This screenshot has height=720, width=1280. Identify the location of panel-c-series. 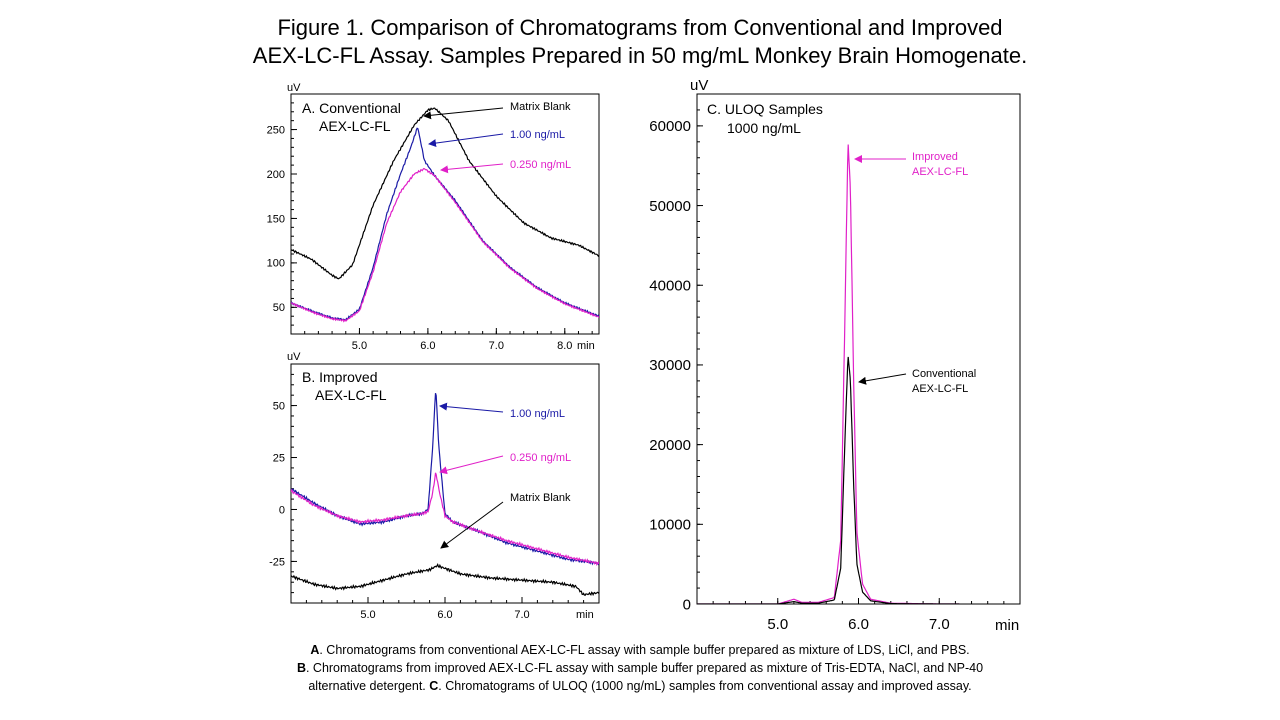
(828, 374).